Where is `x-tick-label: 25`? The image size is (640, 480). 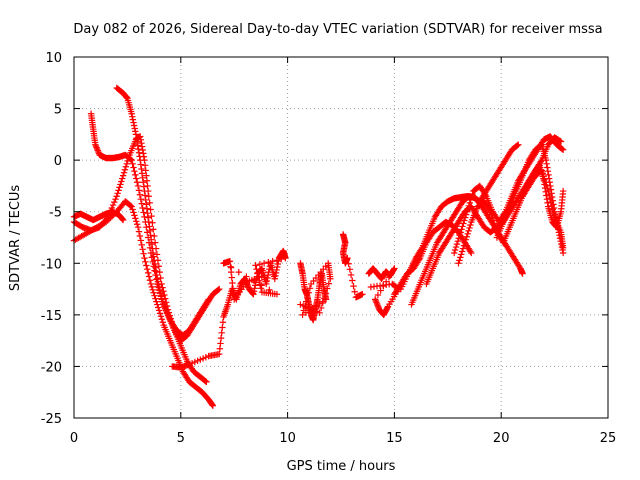 x-tick-label: 25 is located at coordinates (608, 438).